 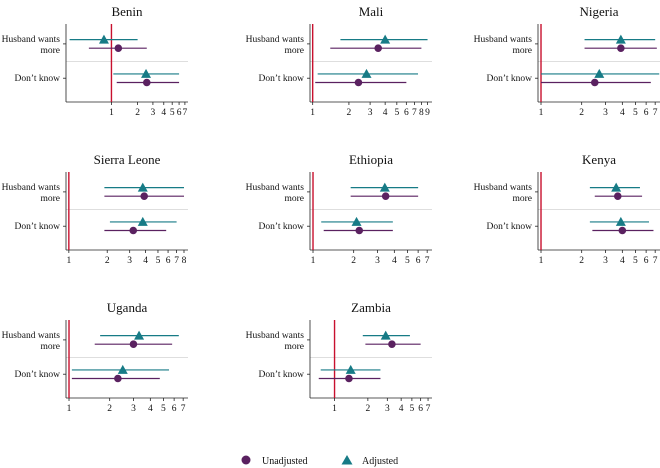 I want to click on panel-zambia: Zambia Husband wants more Don’t know 1 2 3 4 5 6 7, so click(x=339, y=357).